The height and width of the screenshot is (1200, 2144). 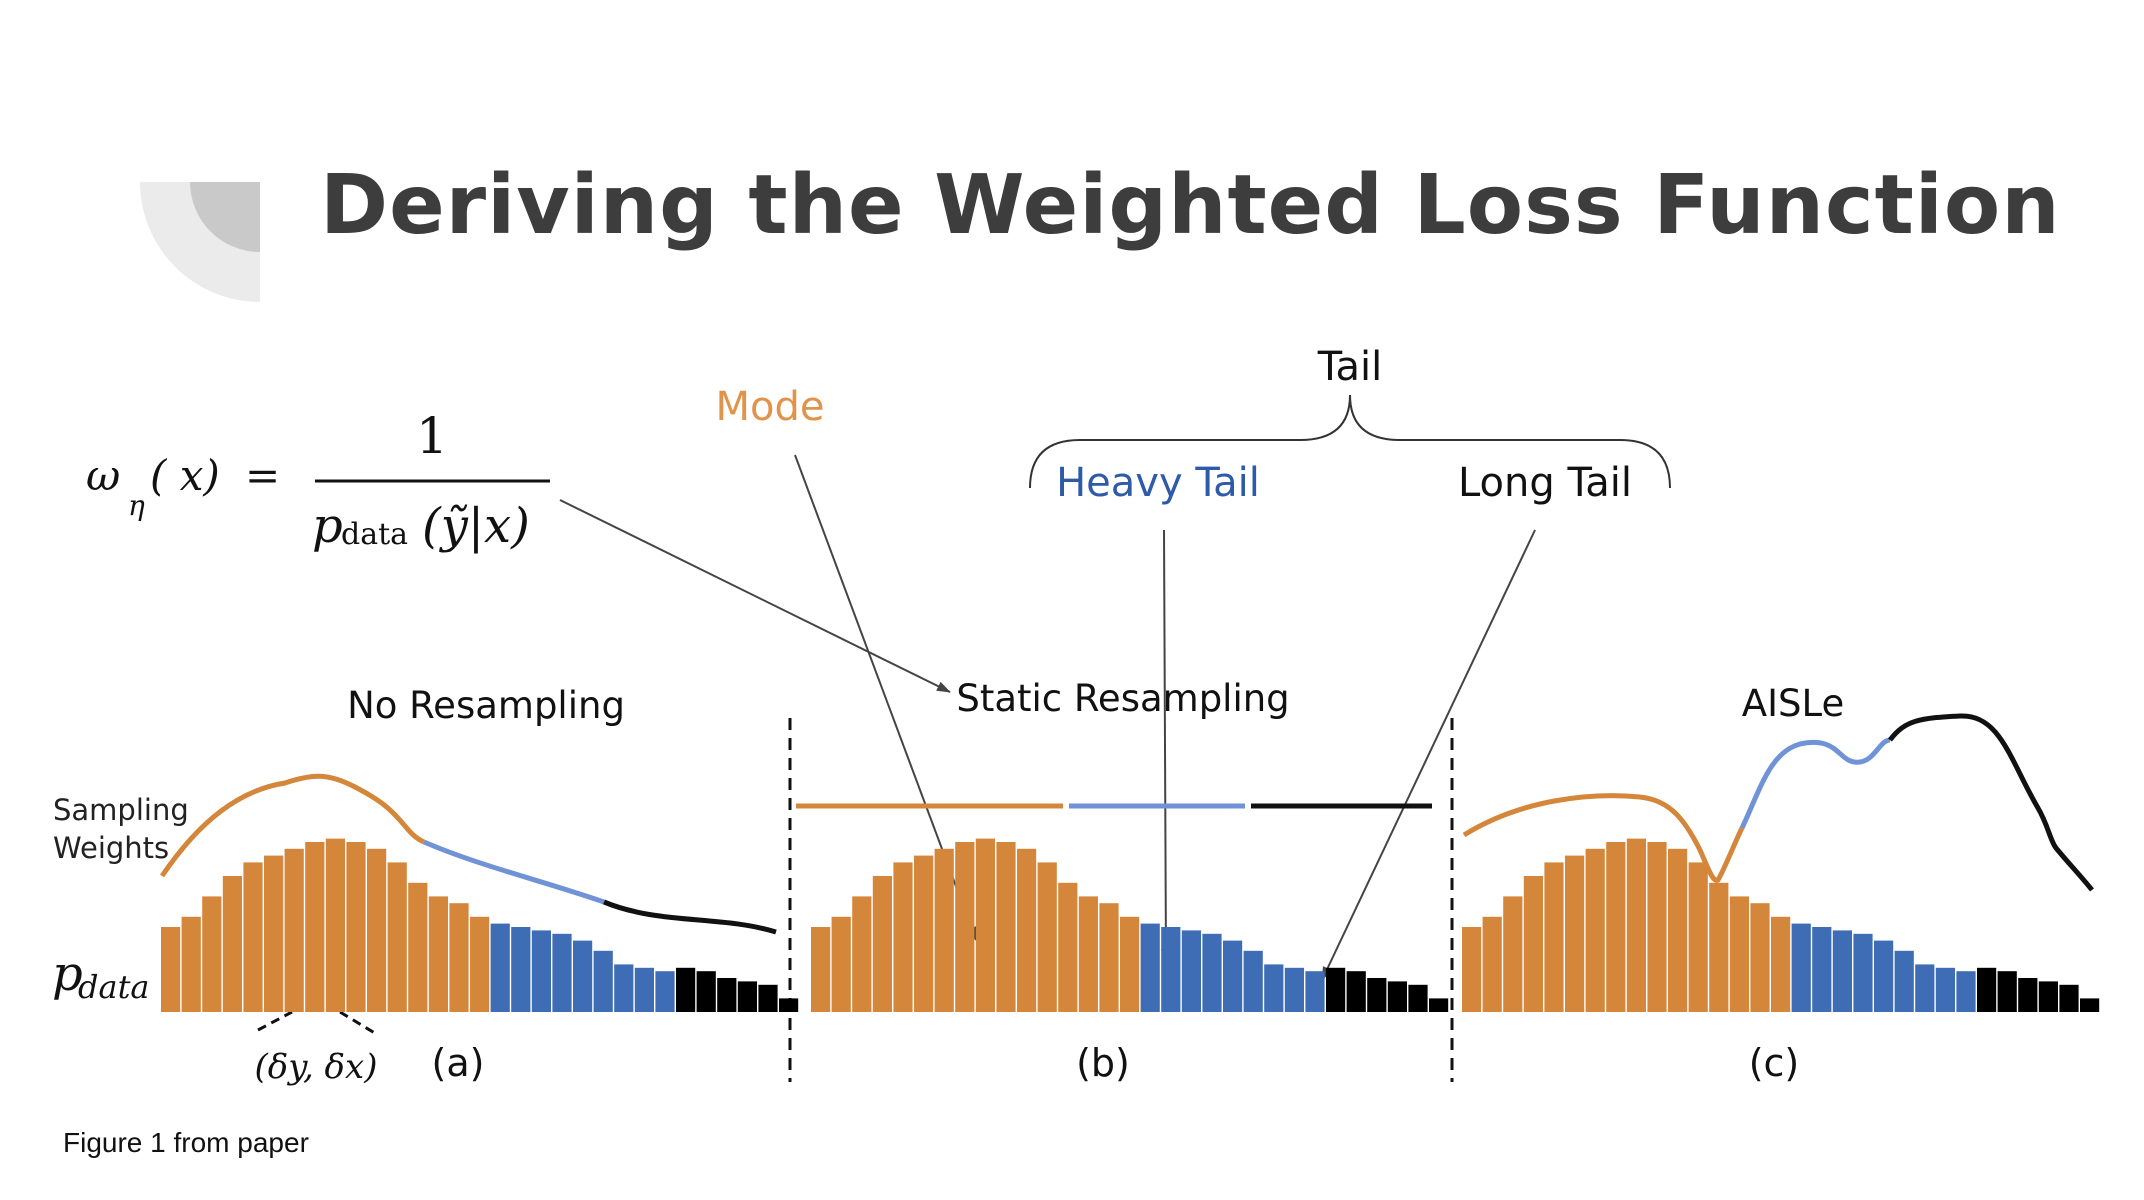 What do you see at coordinates (1428, 755) in the screenshot?
I see `long-tail-arrow` at bounding box center [1428, 755].